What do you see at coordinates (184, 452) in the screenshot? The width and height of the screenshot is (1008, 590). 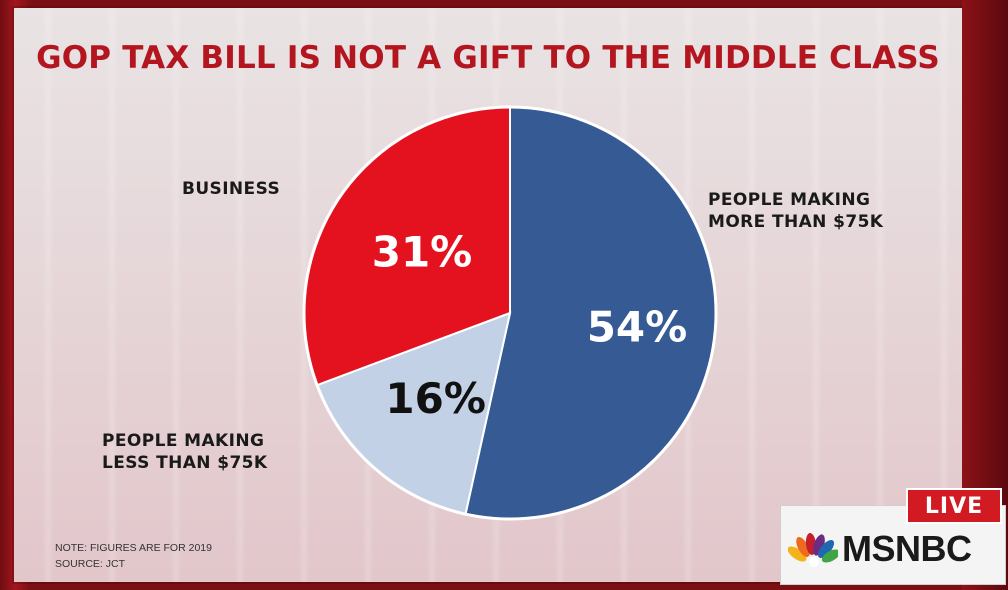 I see `label-less-than-75k: PEOPLE MAKING LESS THAN $75K` at bounding box center [184, 452].